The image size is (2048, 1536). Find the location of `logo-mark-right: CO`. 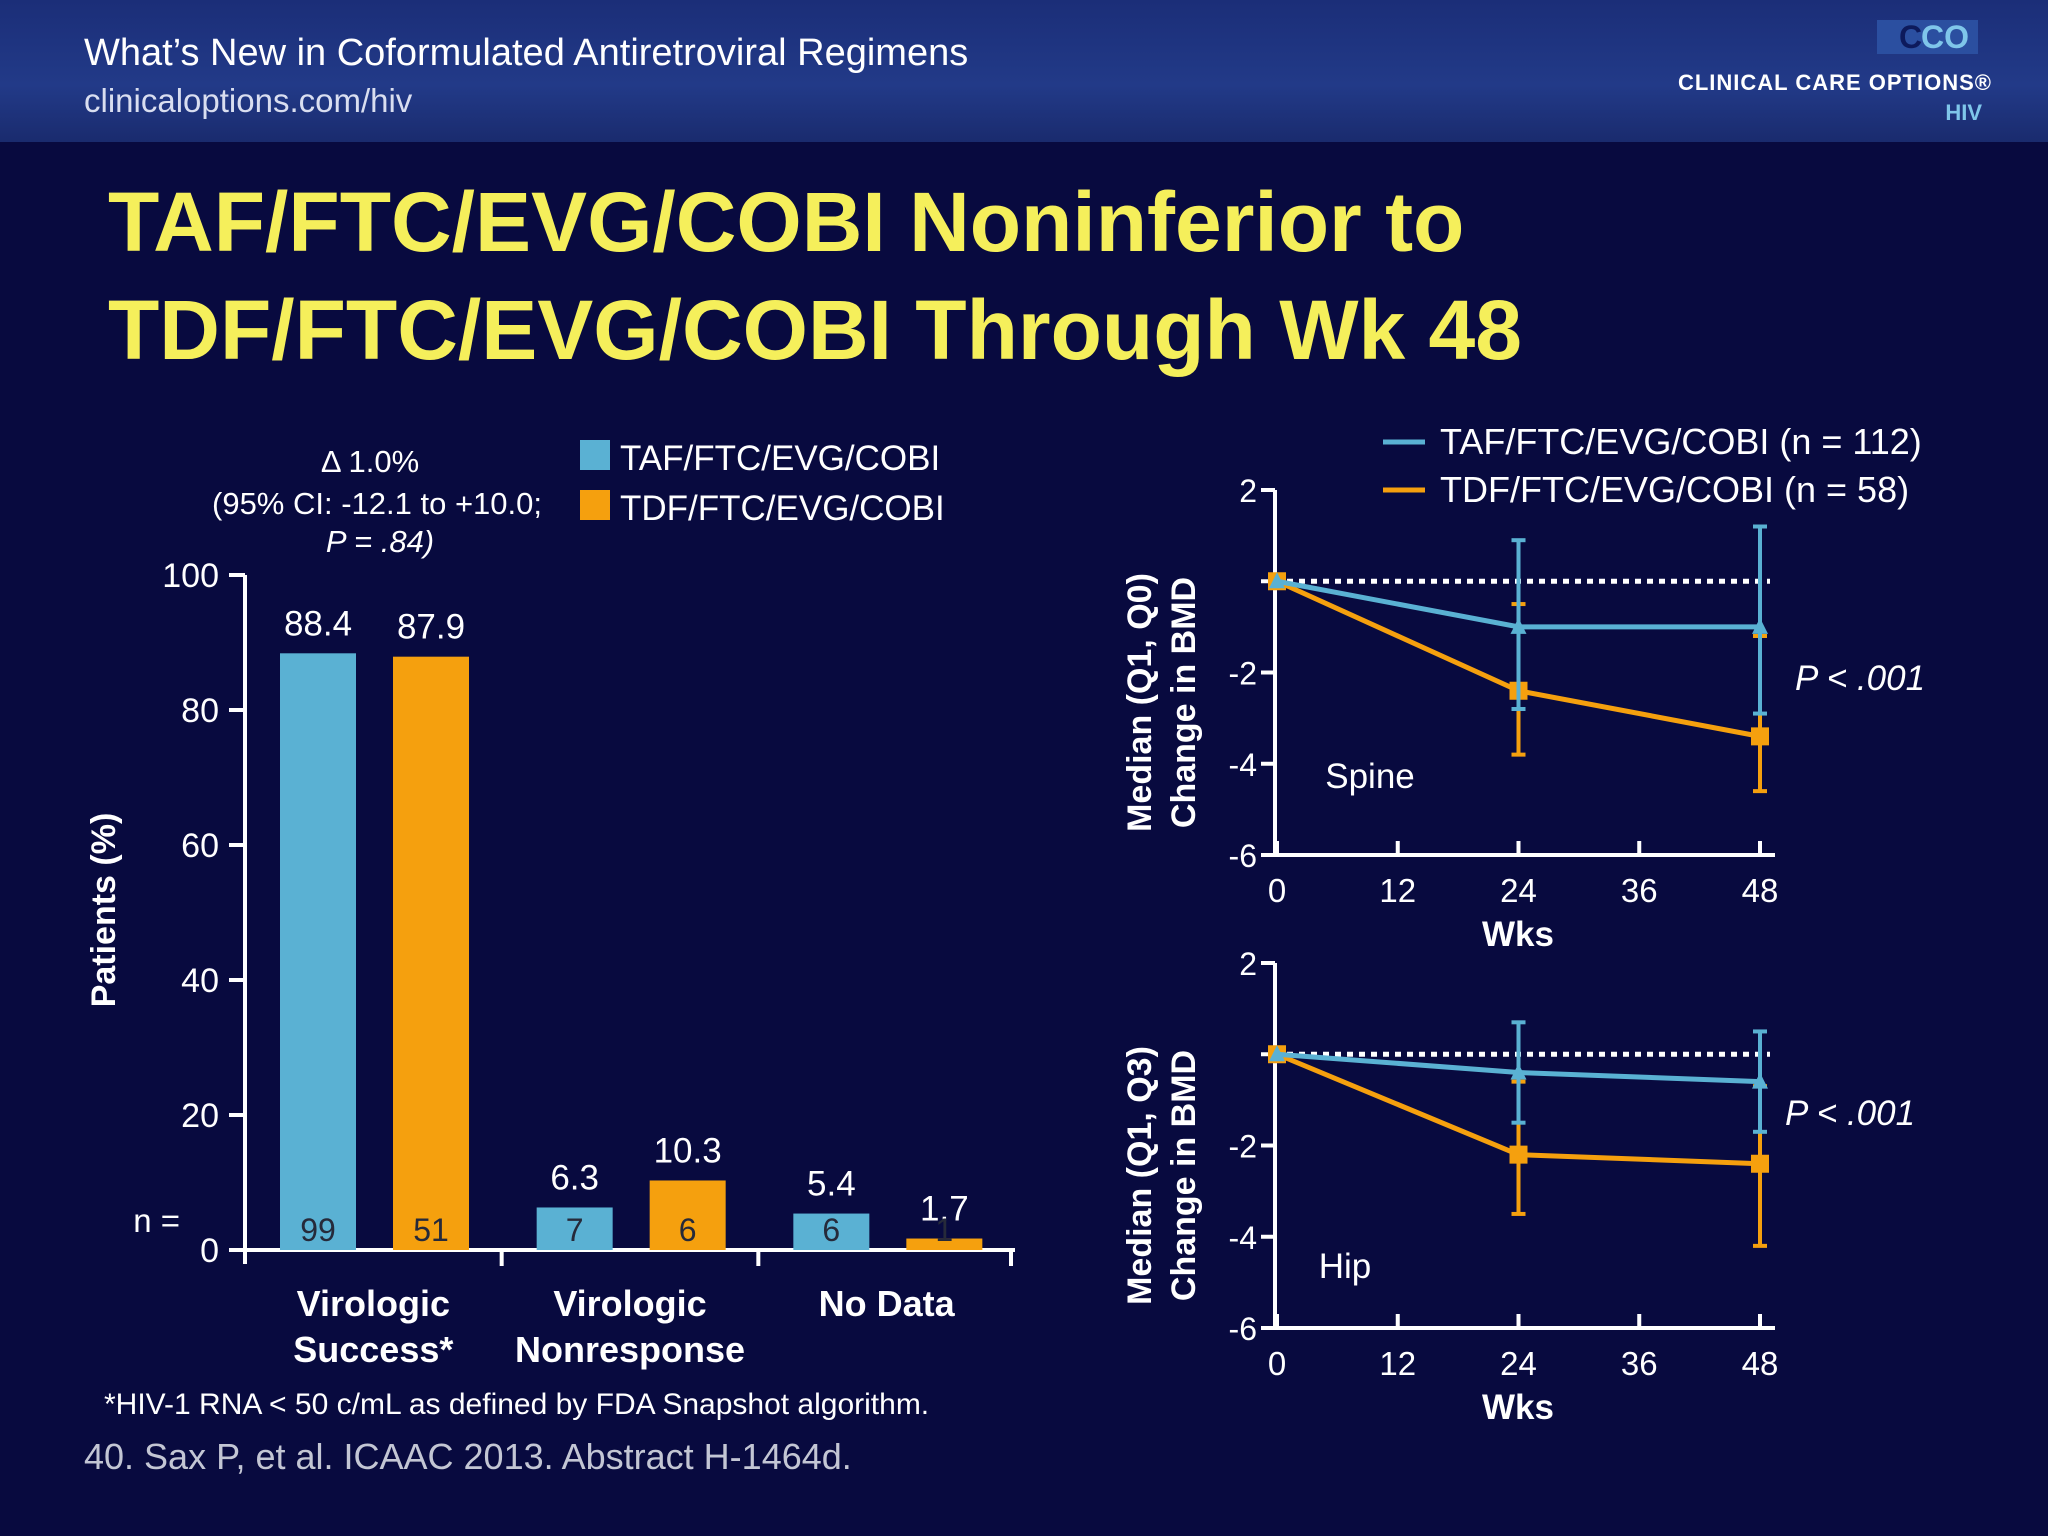

logo-mark-right: CO is located at coordinates (1945, 37).